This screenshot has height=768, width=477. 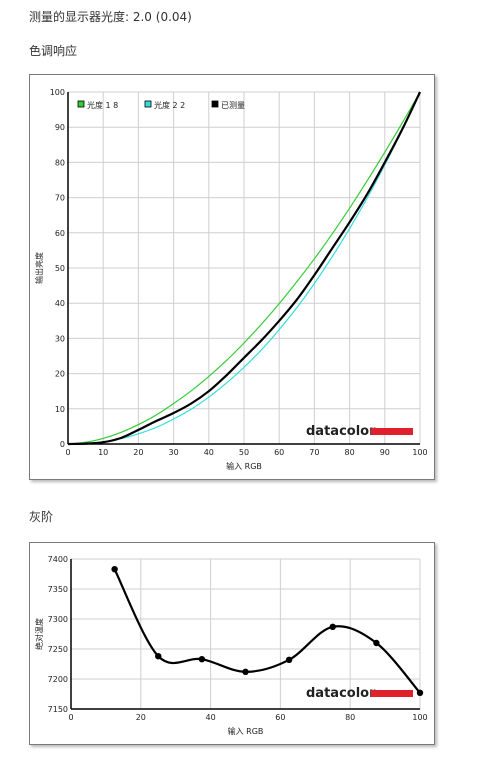 What do you see at coordinates (103, 452) in the screenshot?
I see `x-tick-label: 10` at bounding box center [103, 452].